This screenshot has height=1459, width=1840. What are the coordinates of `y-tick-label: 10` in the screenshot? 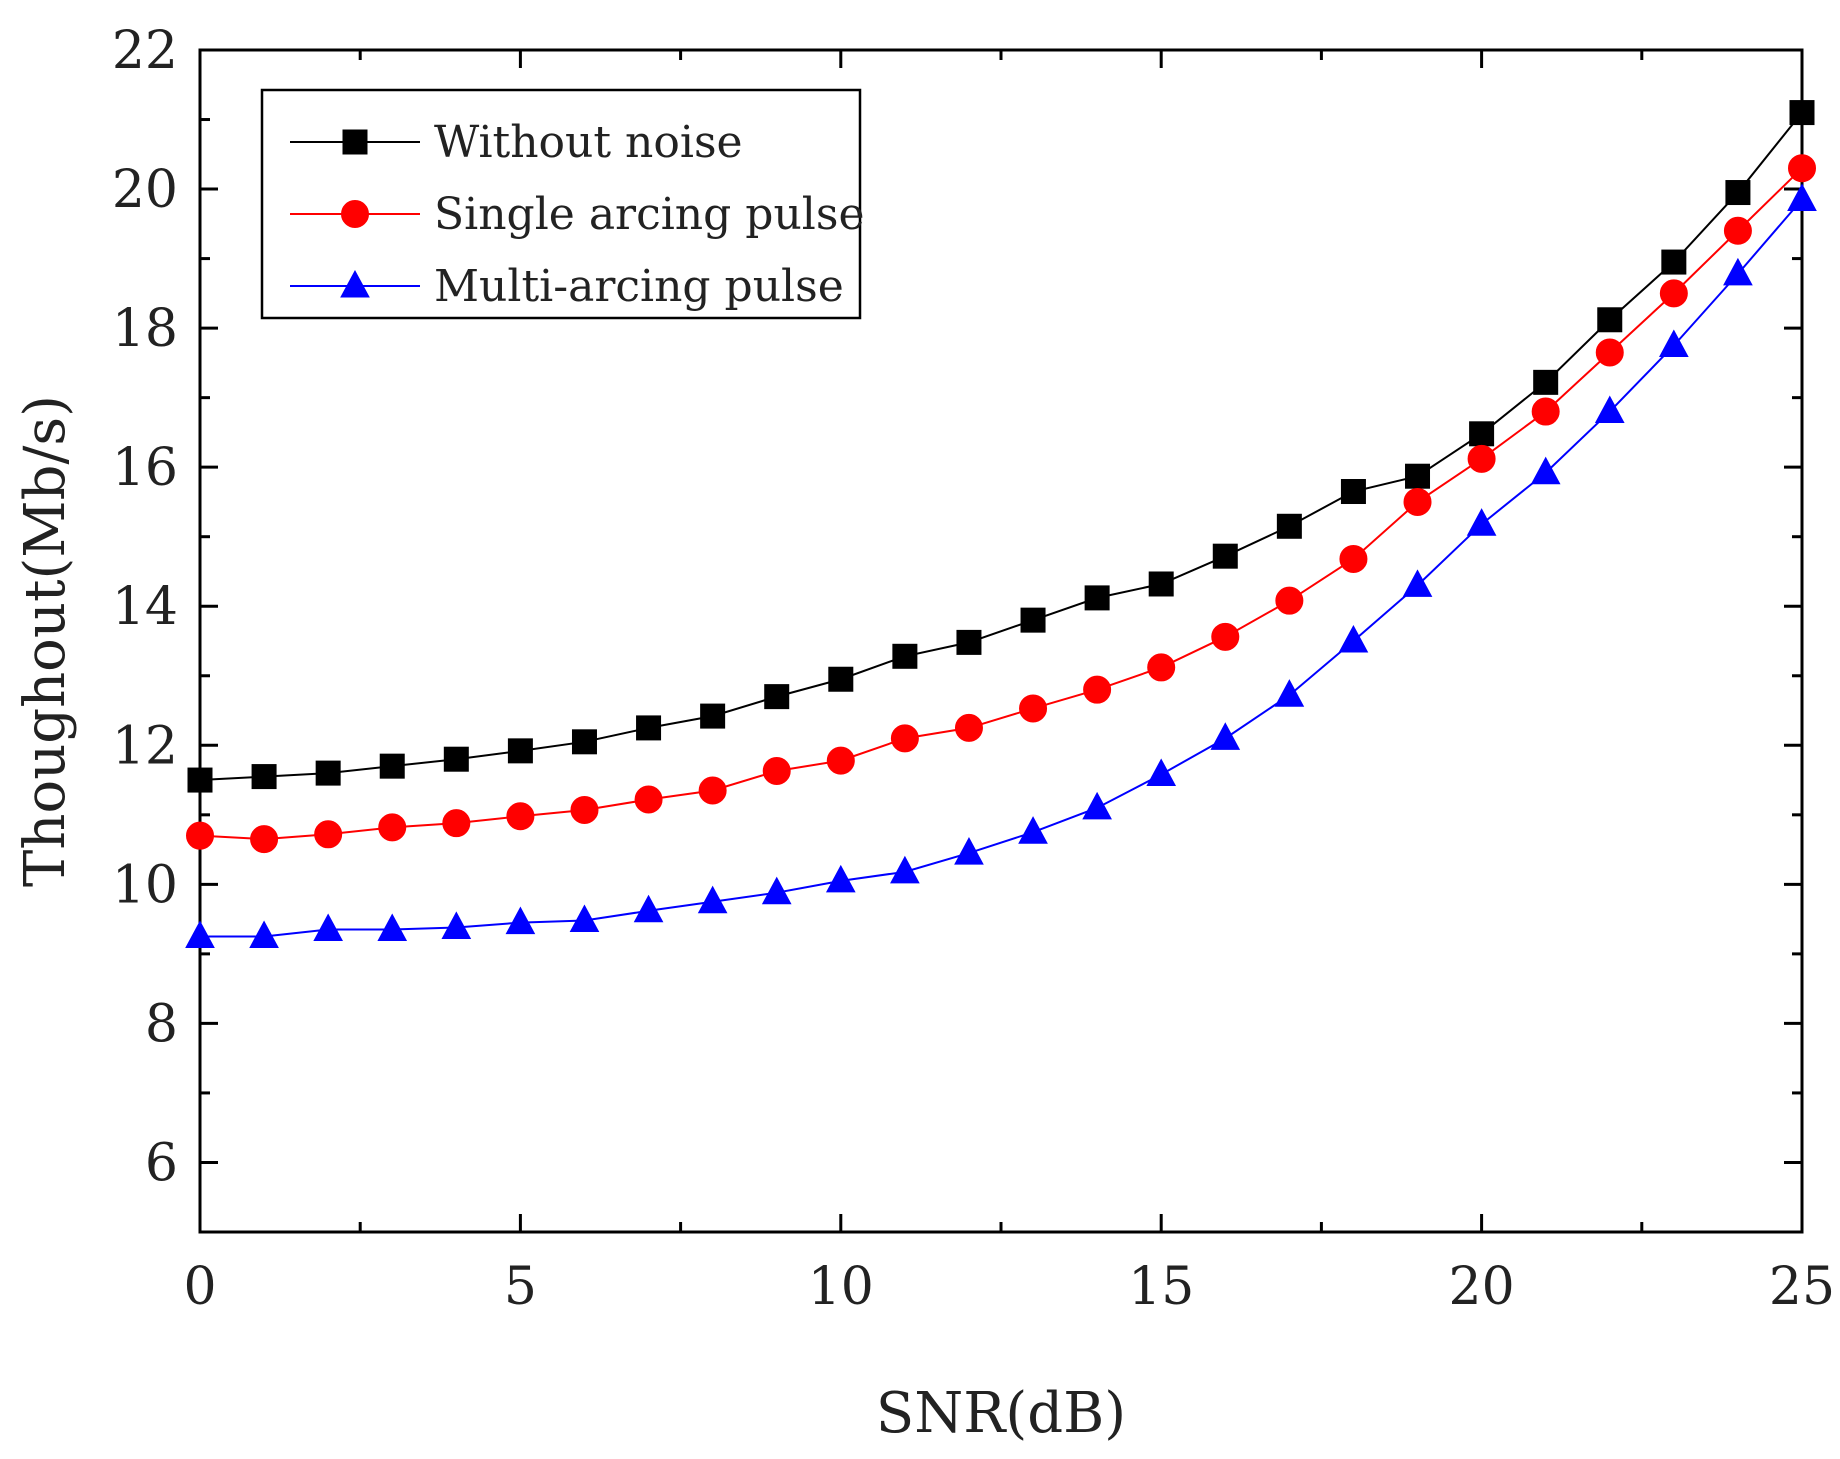 It's located at (145, 885).